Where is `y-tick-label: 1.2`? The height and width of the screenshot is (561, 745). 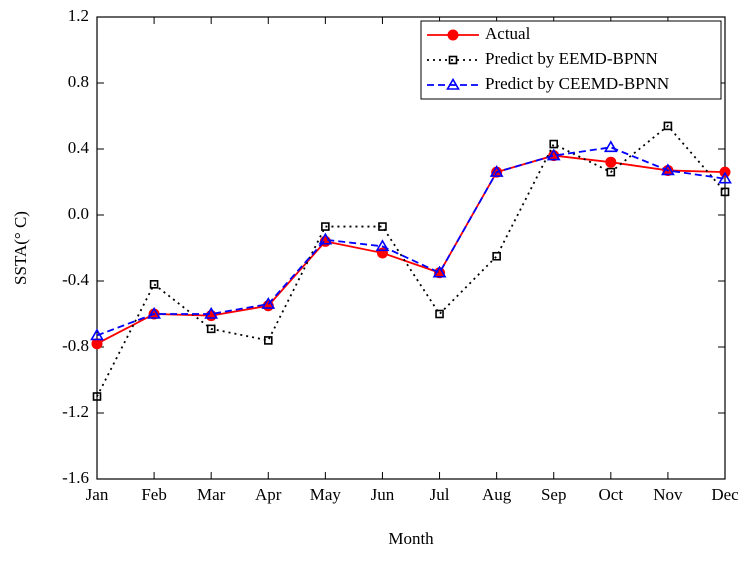 y-tick-label: 1.2 is located at coordinates (78, 15).